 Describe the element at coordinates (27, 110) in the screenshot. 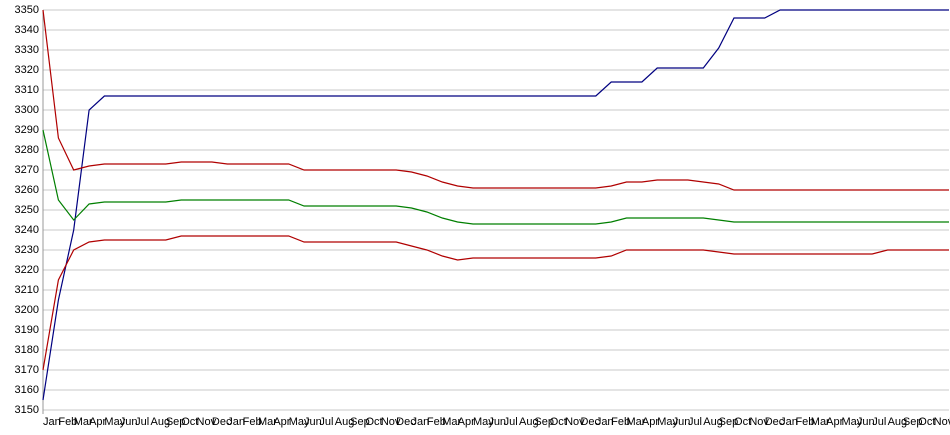

I see `y-tick-label: 3300` at that location.